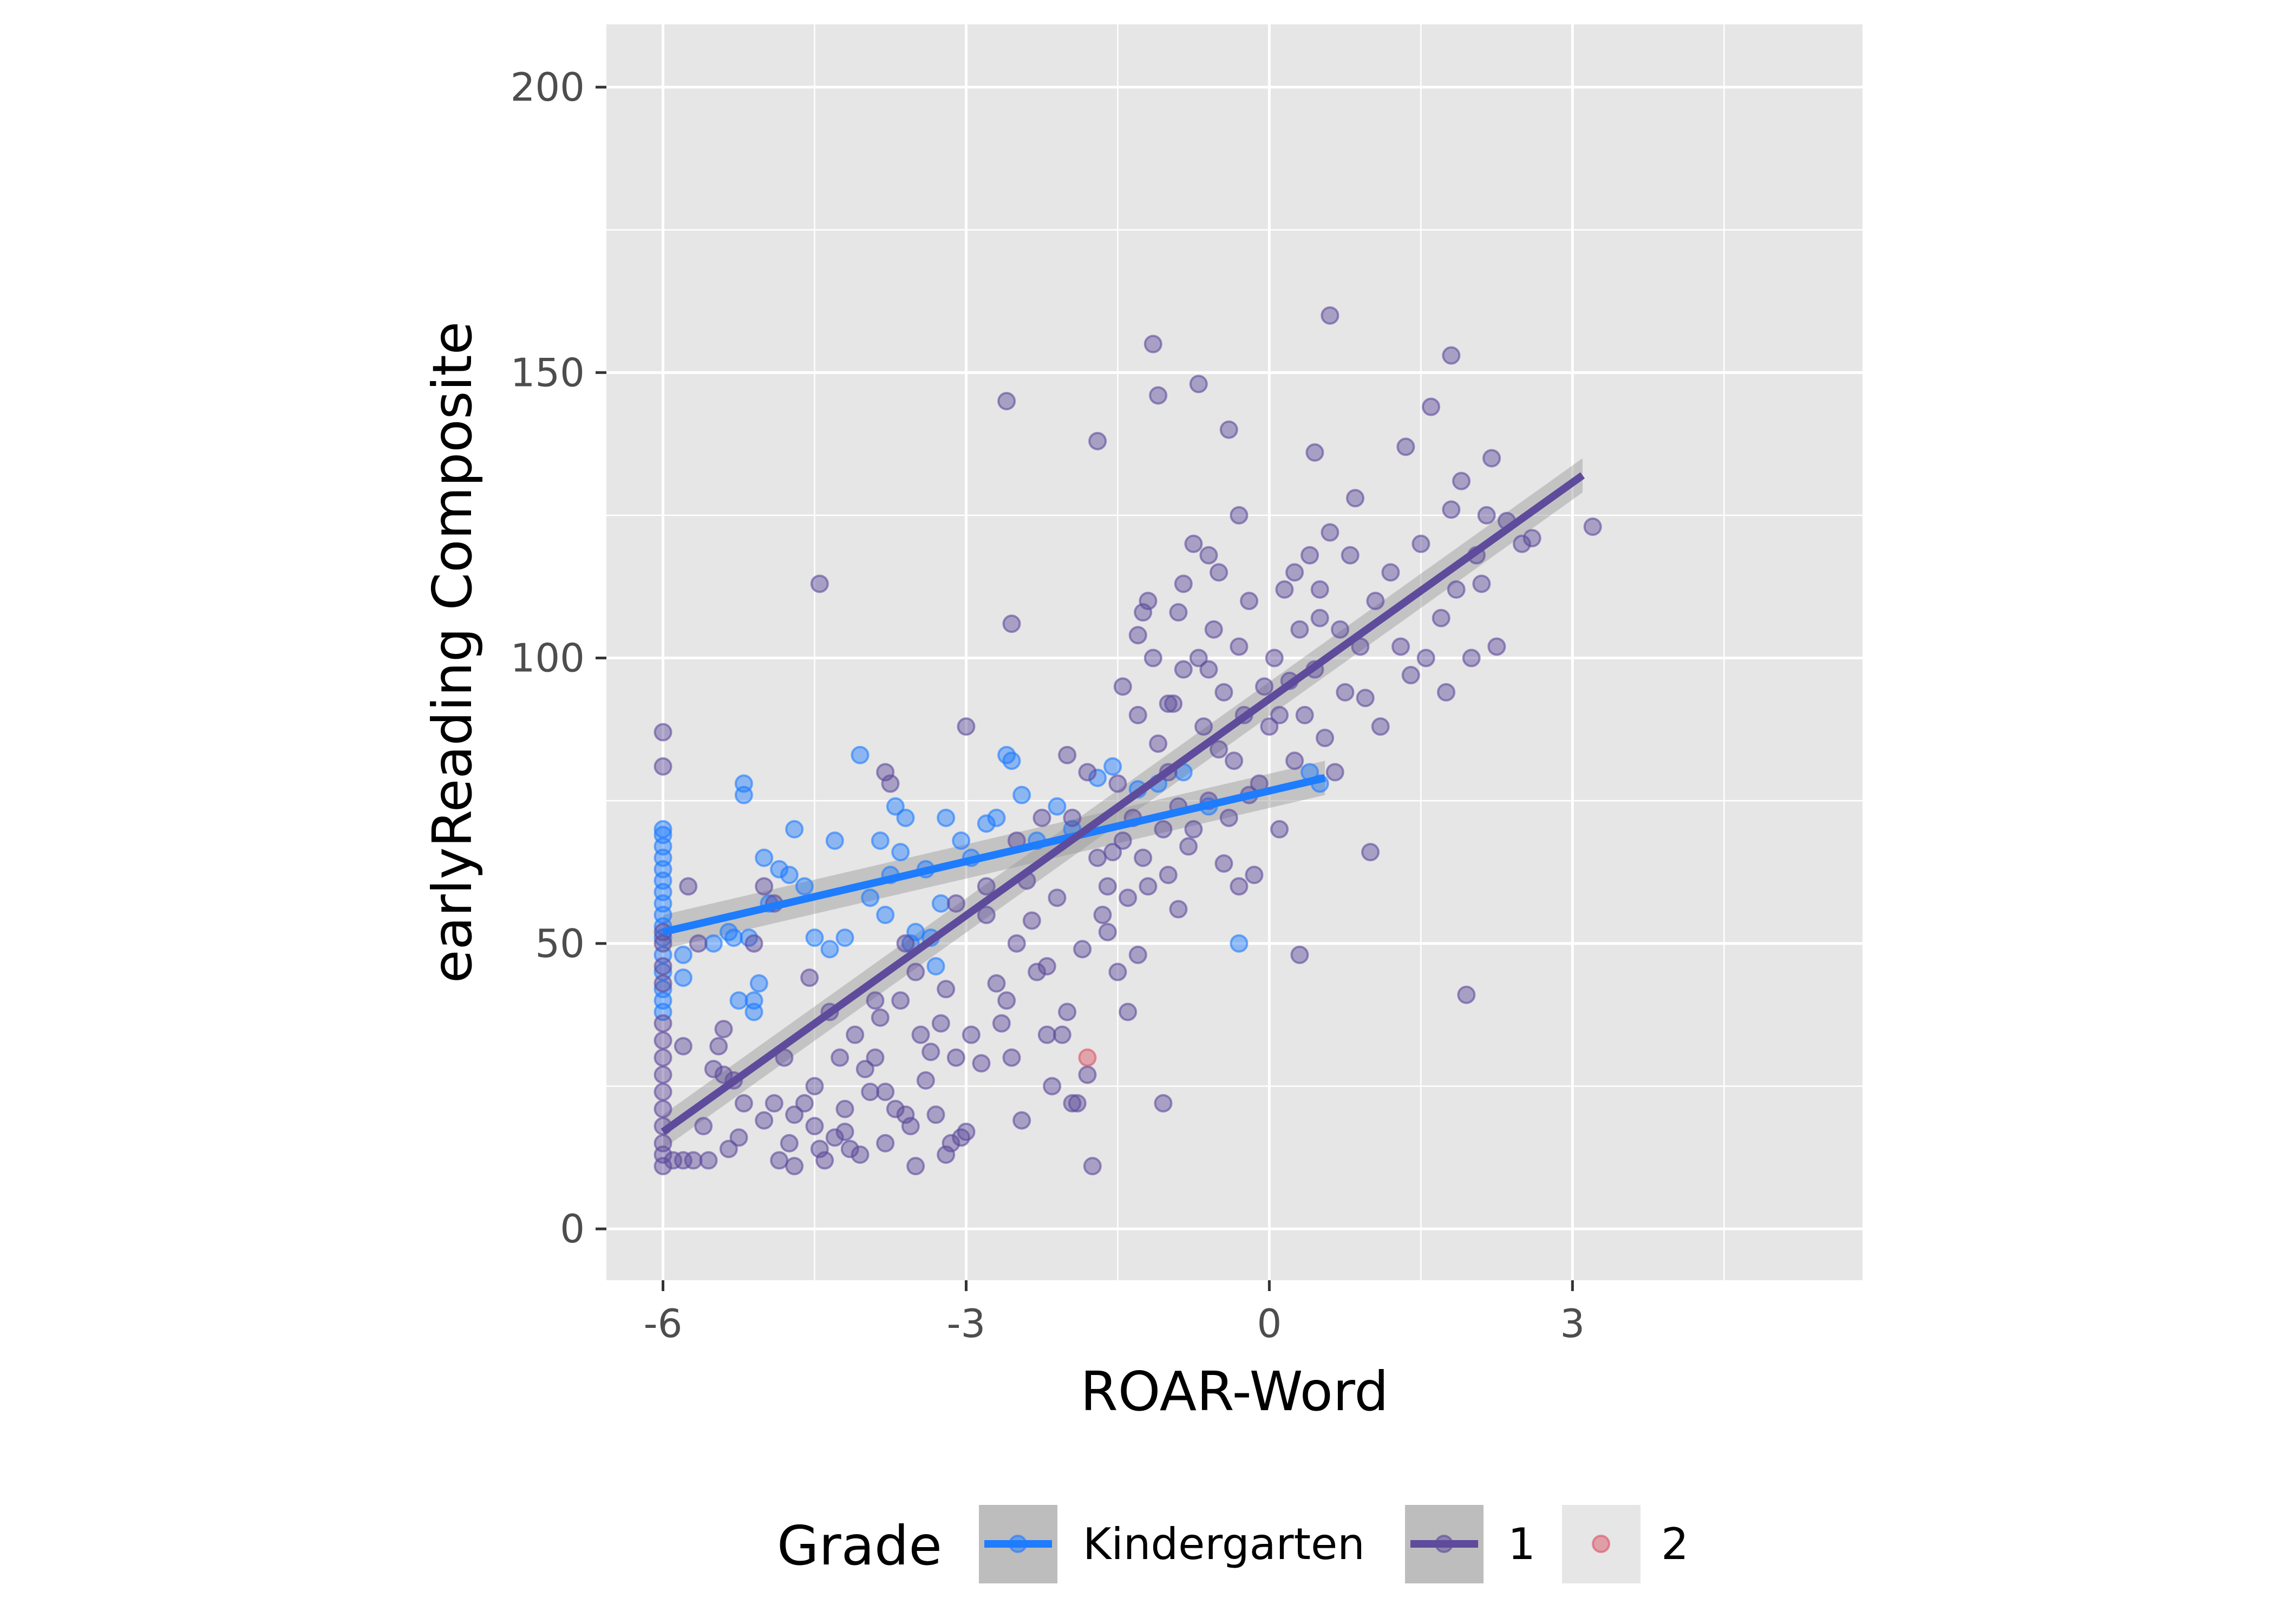 The height and width of the screenshot is (1624, 2274). What do you see at coordinates (573, 1229) in the screenshot?
I see `y-tick-label: 0` at bounding box center [573, 1229].